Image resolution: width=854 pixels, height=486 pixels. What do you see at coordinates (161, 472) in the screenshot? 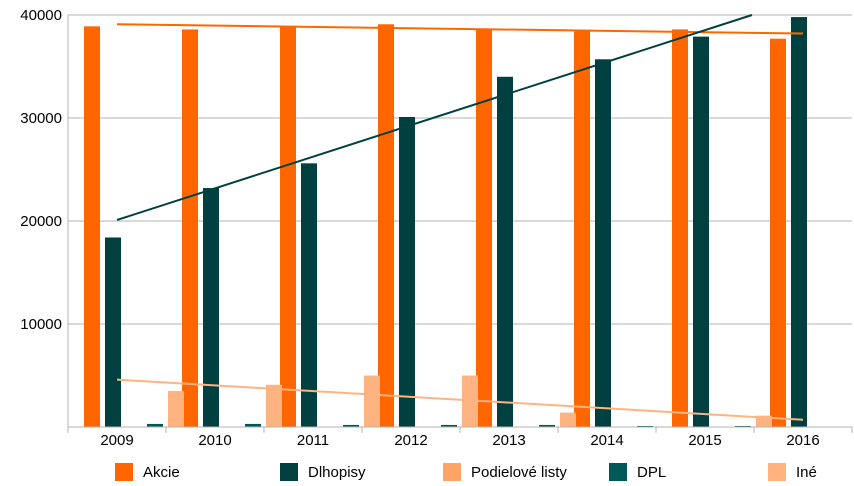
I see `legend-label: Akcie` at bounding box center [161, 472].